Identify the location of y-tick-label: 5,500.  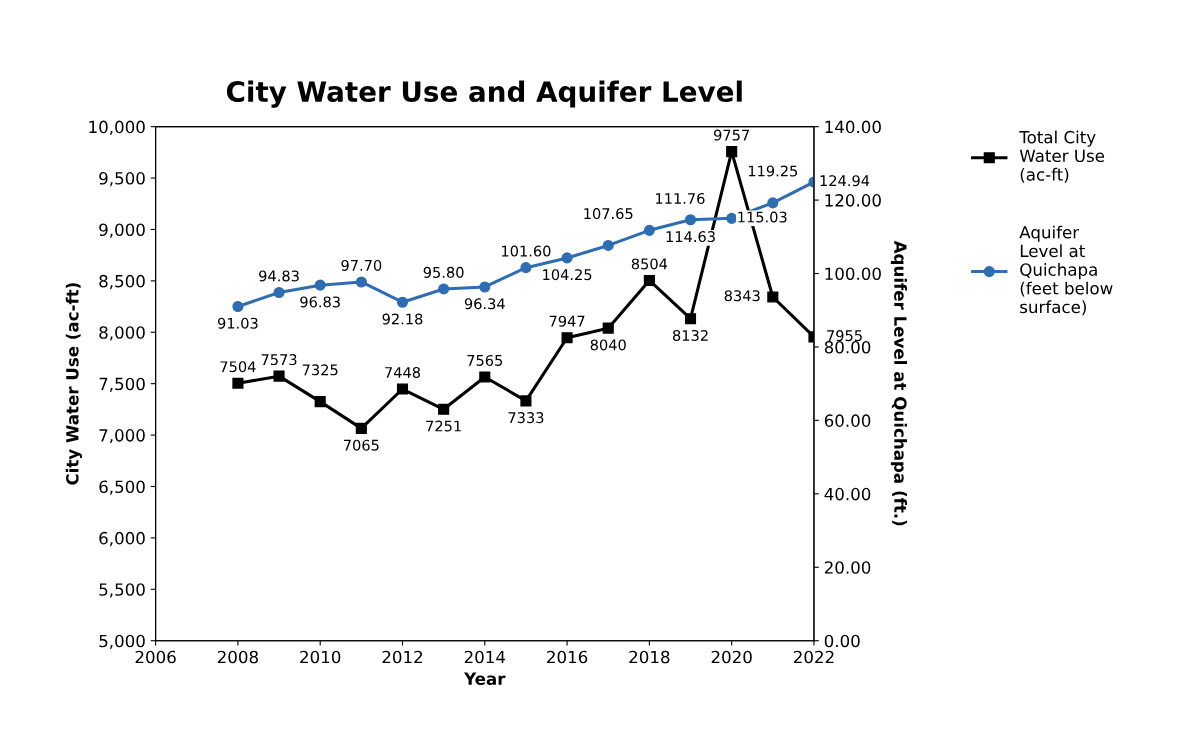
(122, 590).